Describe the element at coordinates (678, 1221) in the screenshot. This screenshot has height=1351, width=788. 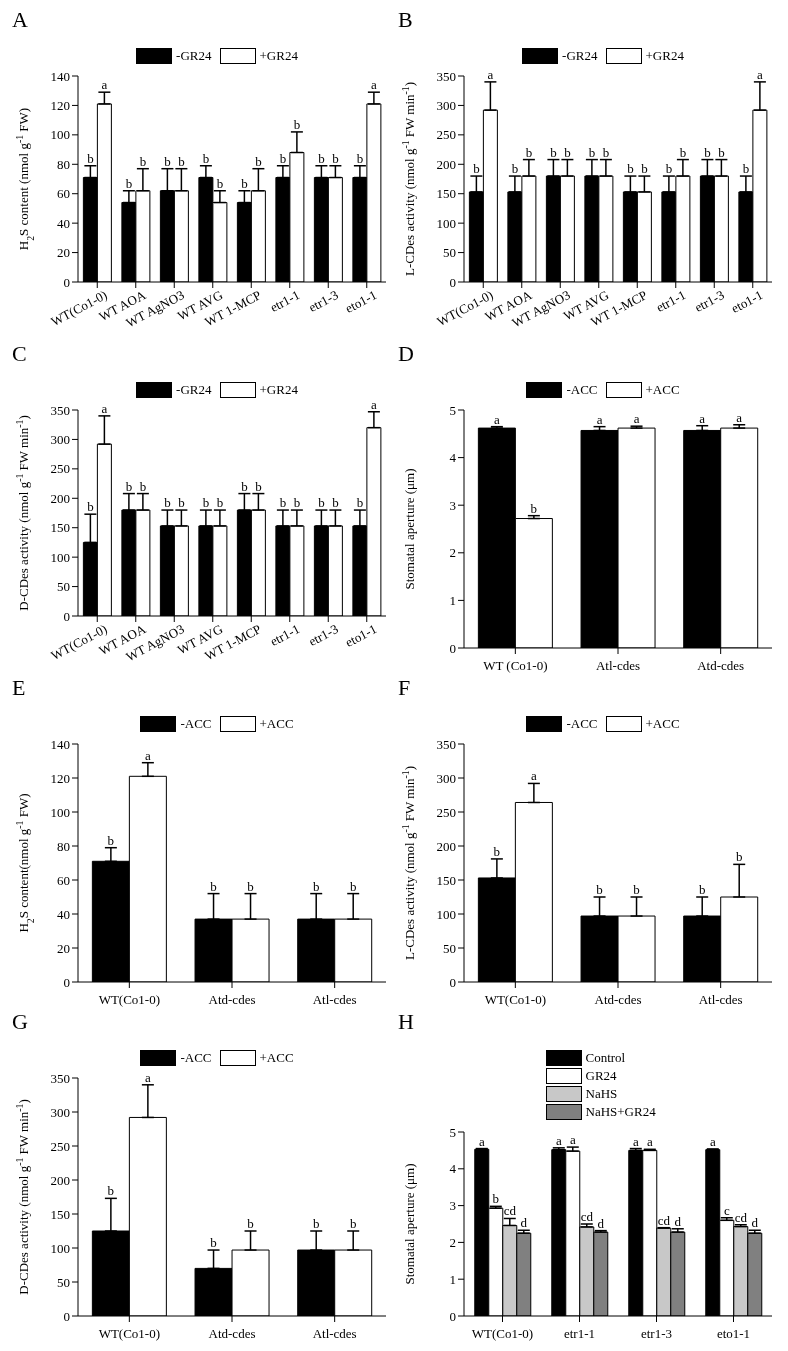
I see `data-label: d` at that location.